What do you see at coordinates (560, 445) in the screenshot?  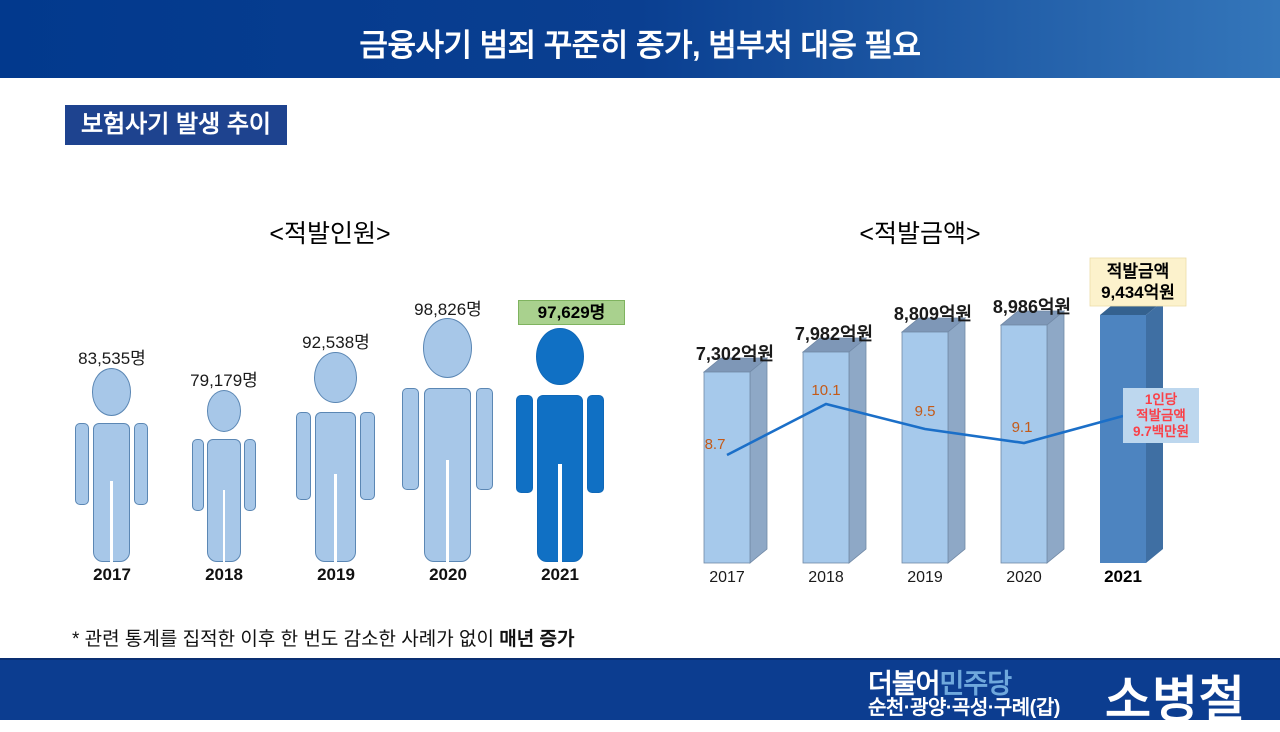 I see `person-pictogram-2021-highlight` at bounding box center [560, 445].